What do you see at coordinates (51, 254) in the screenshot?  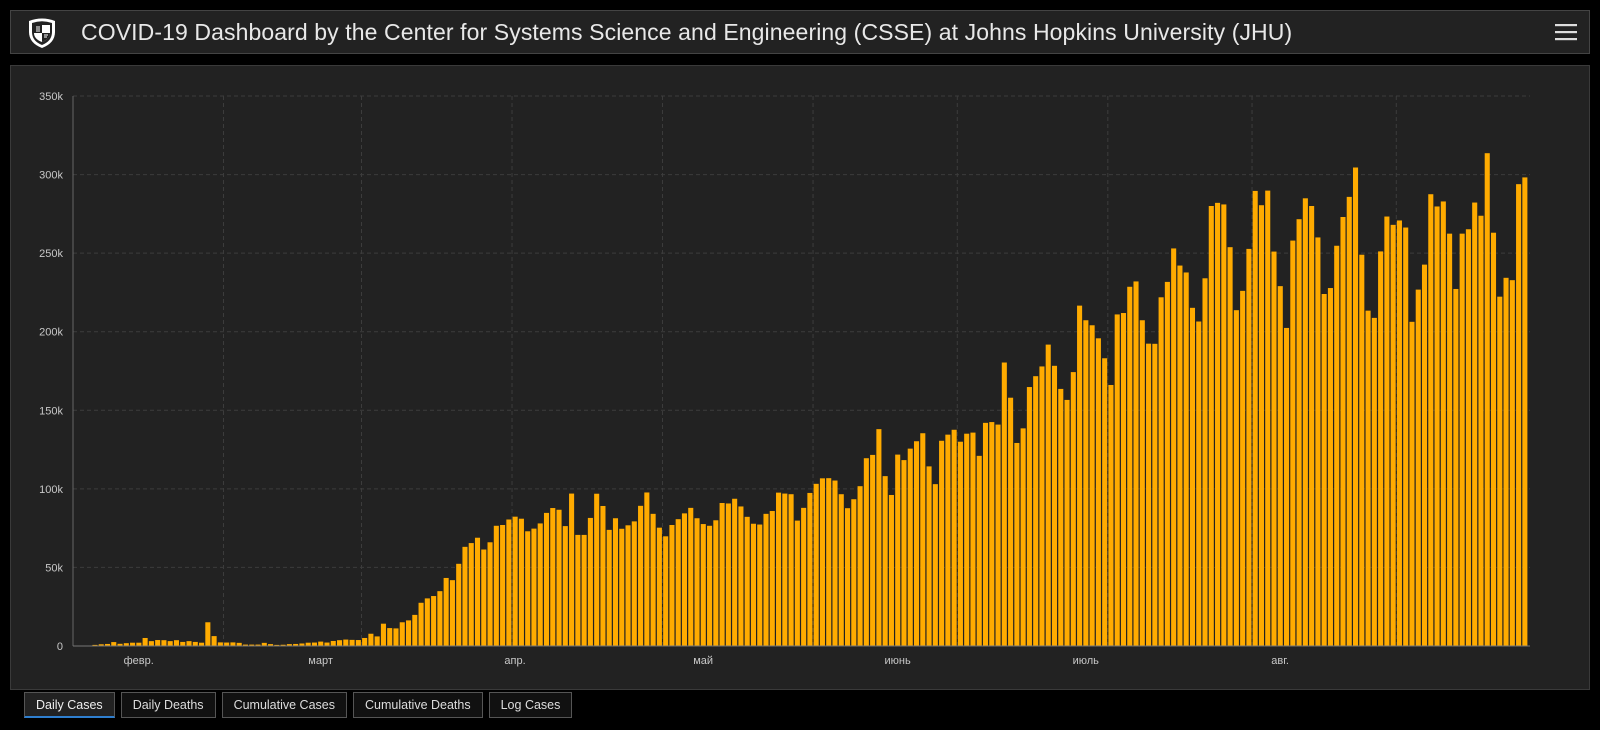 I see `y-tick-label: 250k` at bounding box center [51, 254].